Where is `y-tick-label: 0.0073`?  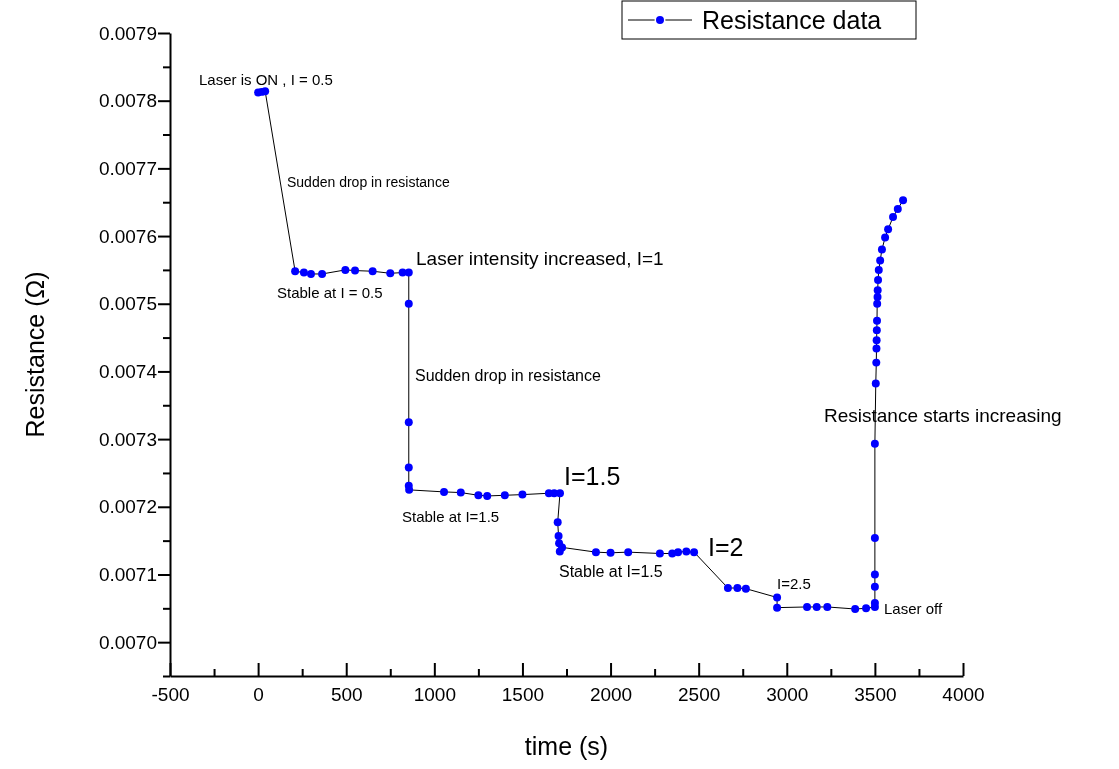 y-tick-label: 0.0073 is located at coordinates (127, 439).